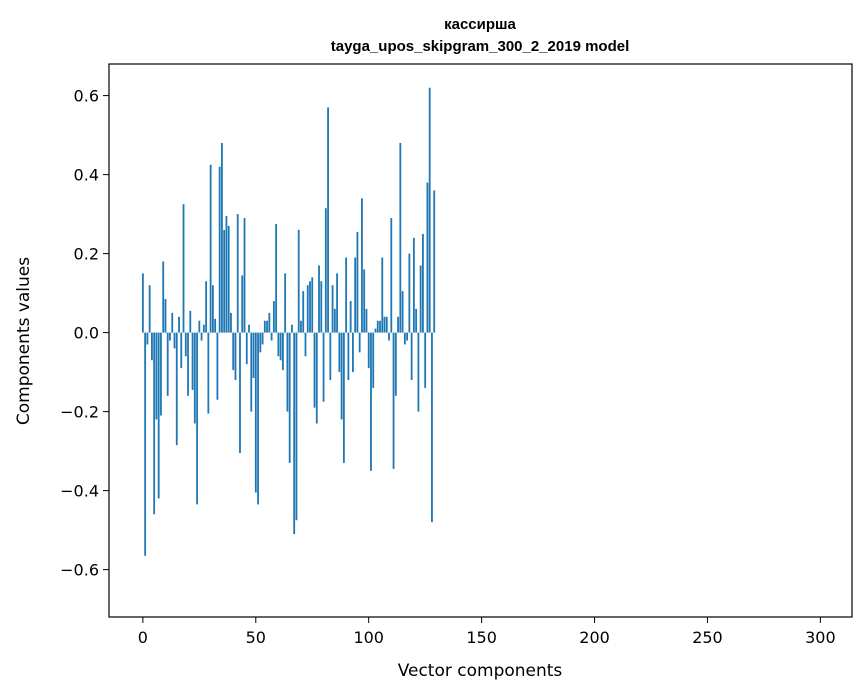 Image resolution: width=867 pixels, height=696 pixels. What do you see at coordinates (86, 175) in the screenshot?
I see `y-tick-label: 0.4` at bounding box center [86, 175].